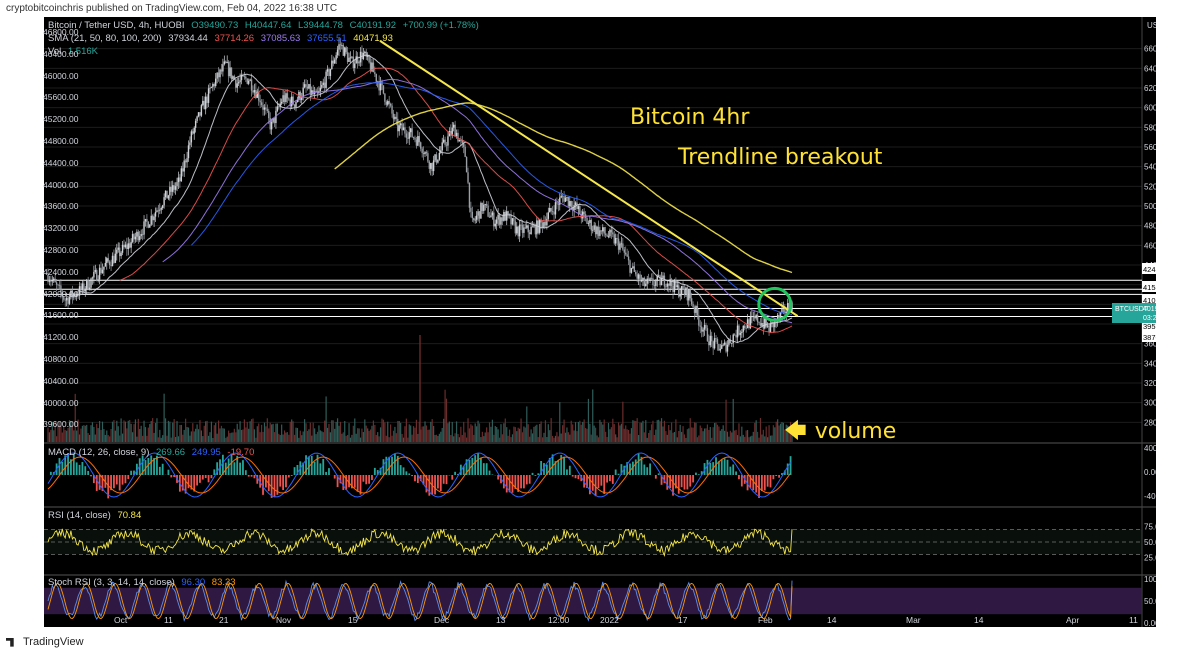 This screenshot has width=1200, height=653. I want to click on left-axis-tick: 42800.00, so click(61, 250).